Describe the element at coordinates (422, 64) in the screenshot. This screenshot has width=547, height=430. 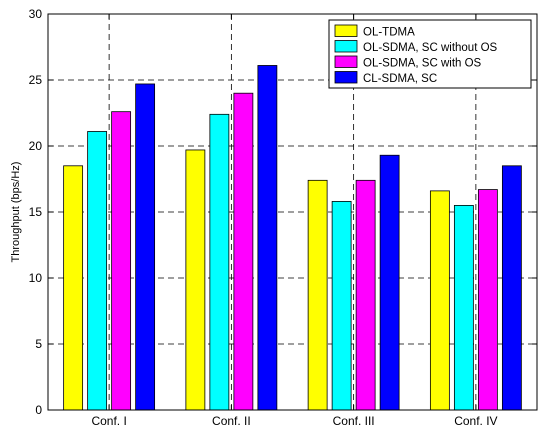
I see `legend-entry: OL-SDMA, SC with OS` at that location.